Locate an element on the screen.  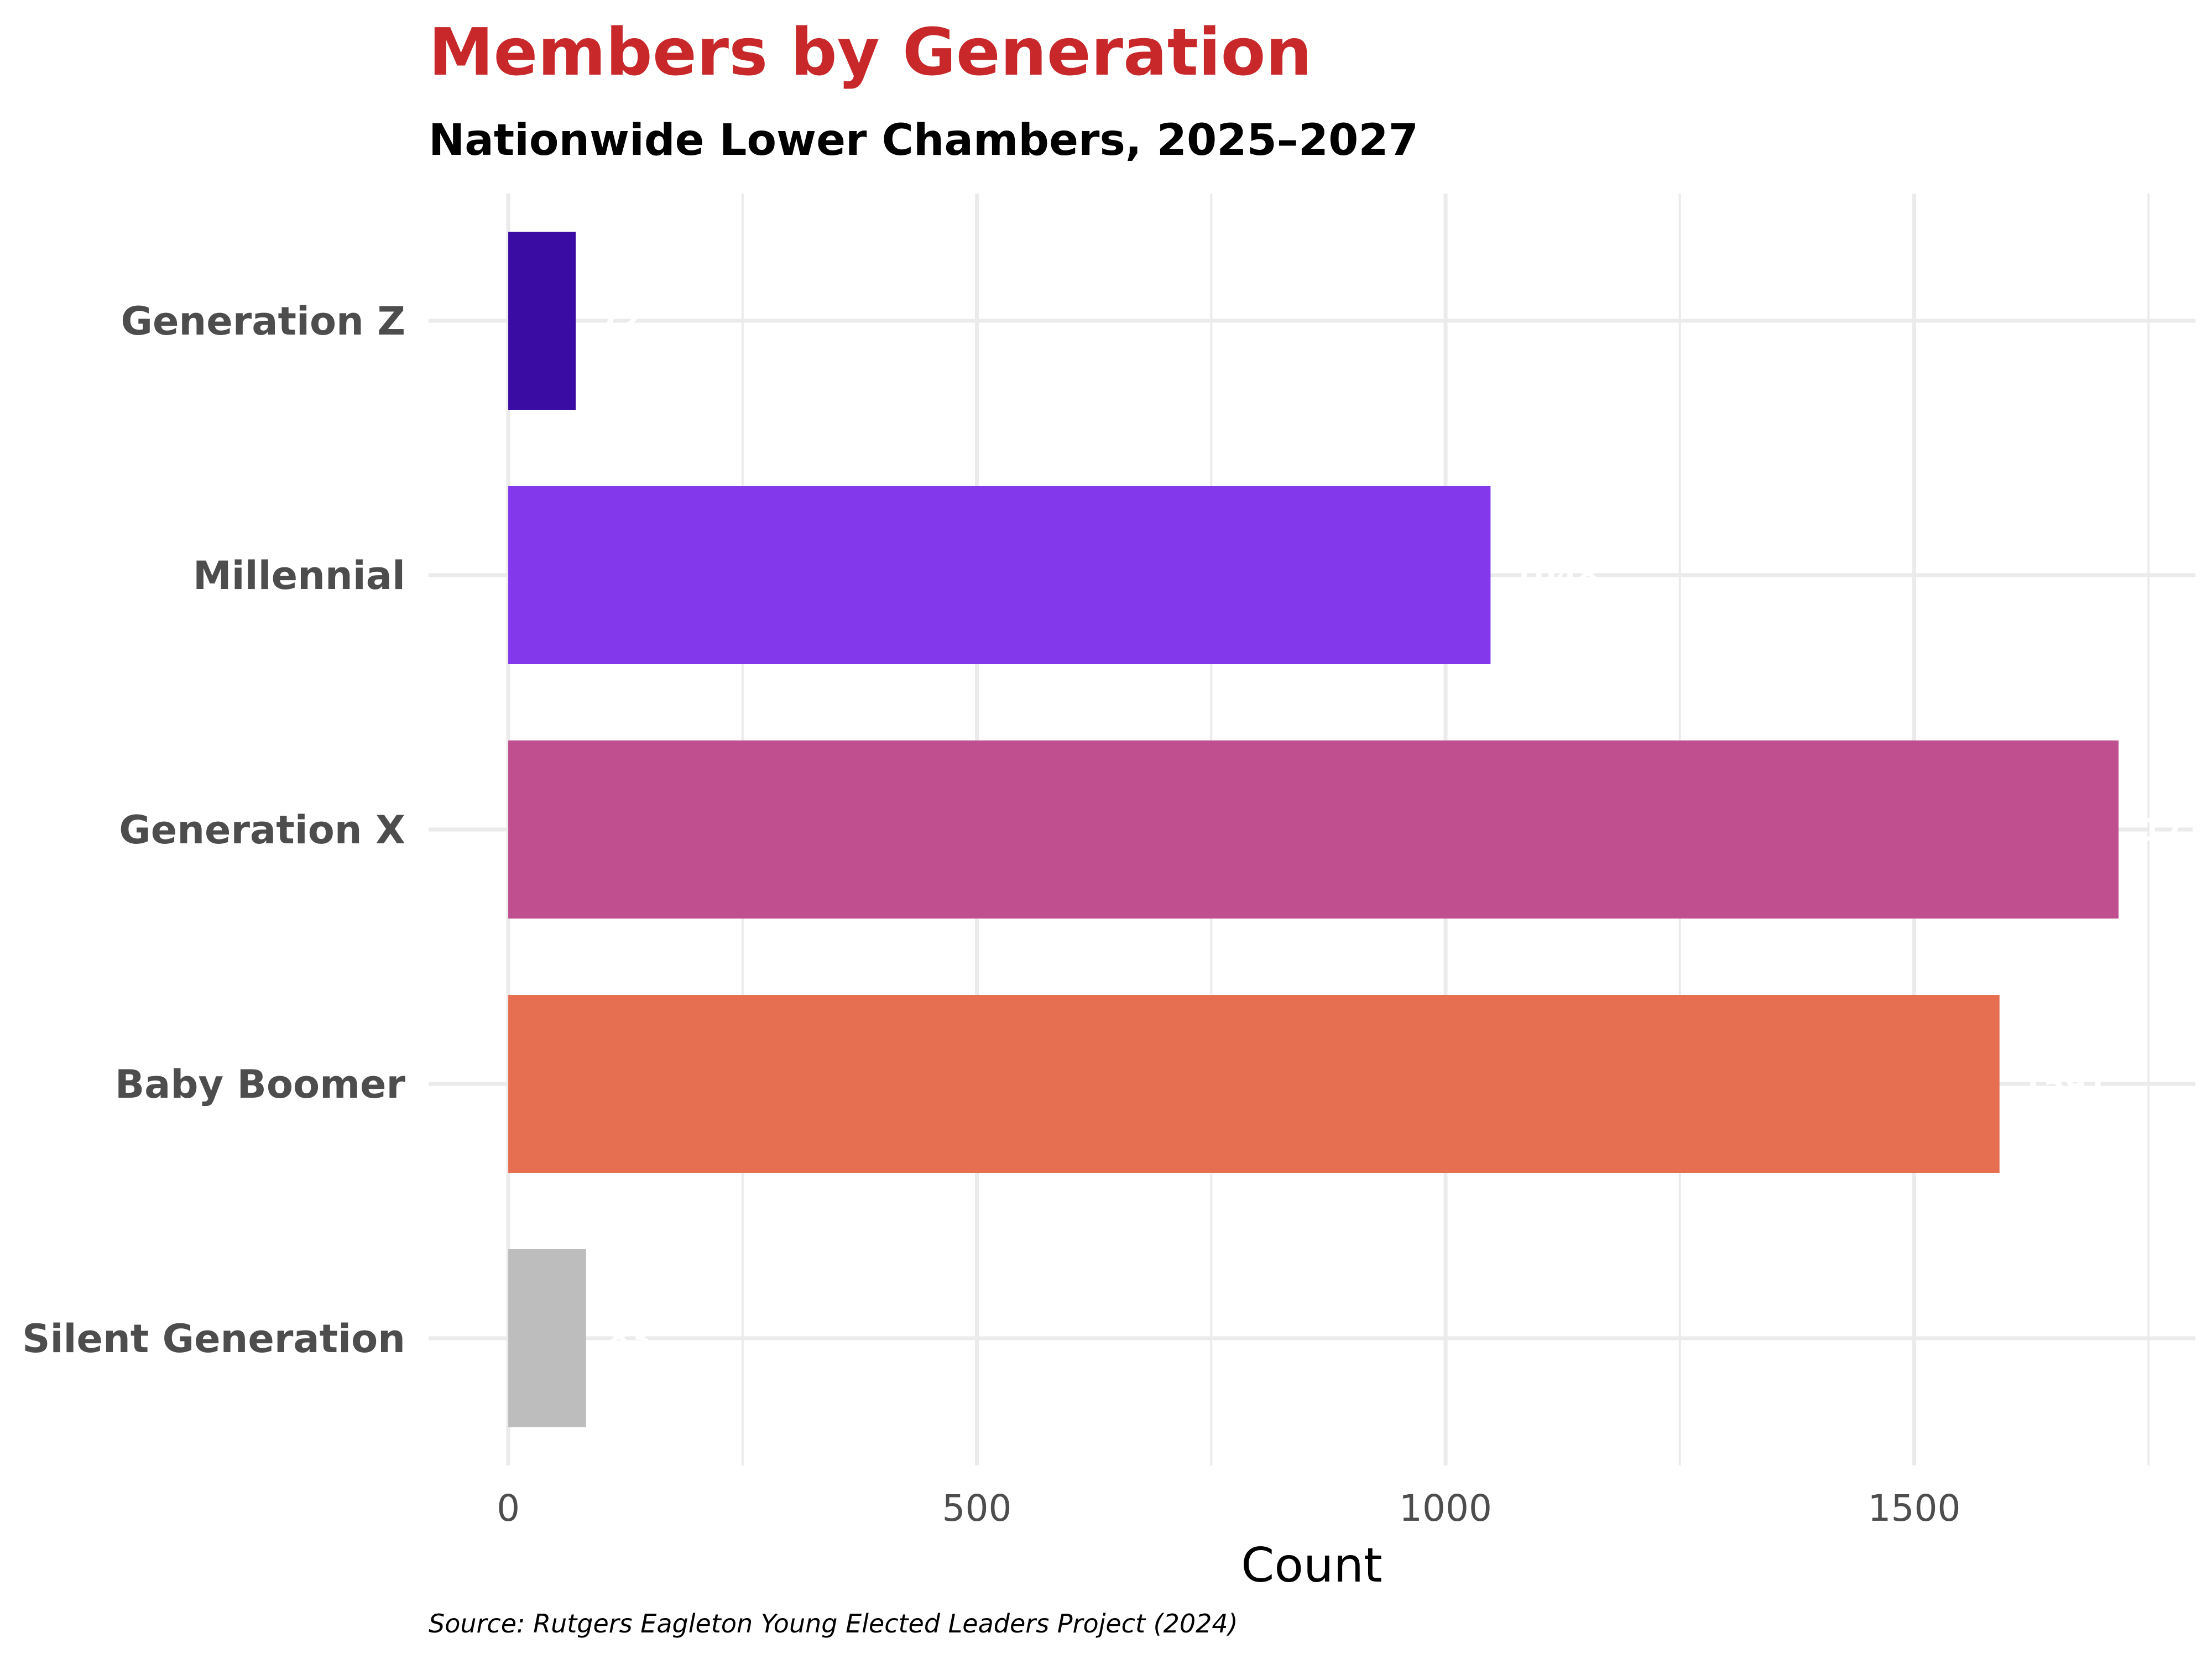
y-tick-label: Generation X is located at coordinates (262, 830).